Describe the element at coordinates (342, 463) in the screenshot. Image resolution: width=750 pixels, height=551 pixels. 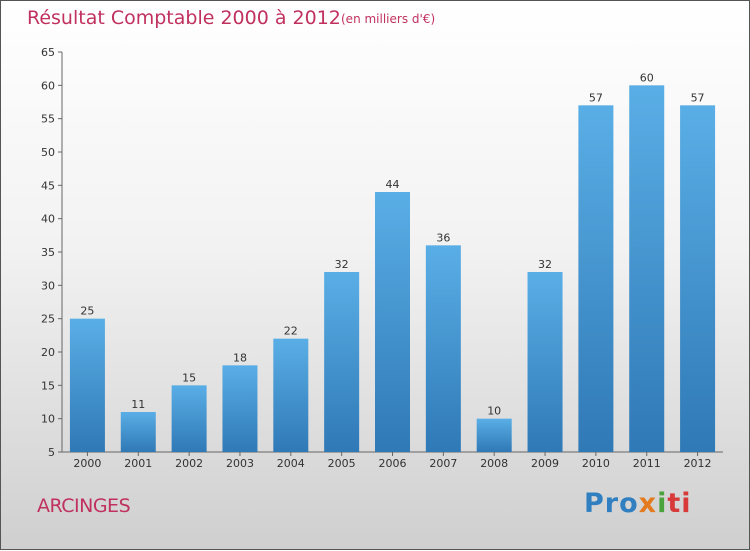
I see `x-tick-label: 2005` at that location.